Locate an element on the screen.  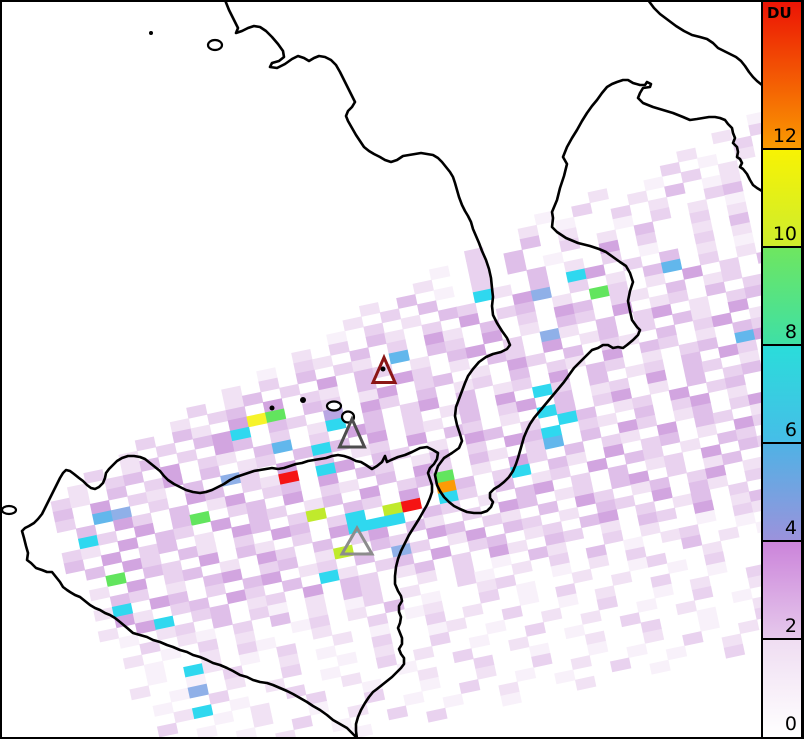
island-salina is located at coordinates (303, 400).